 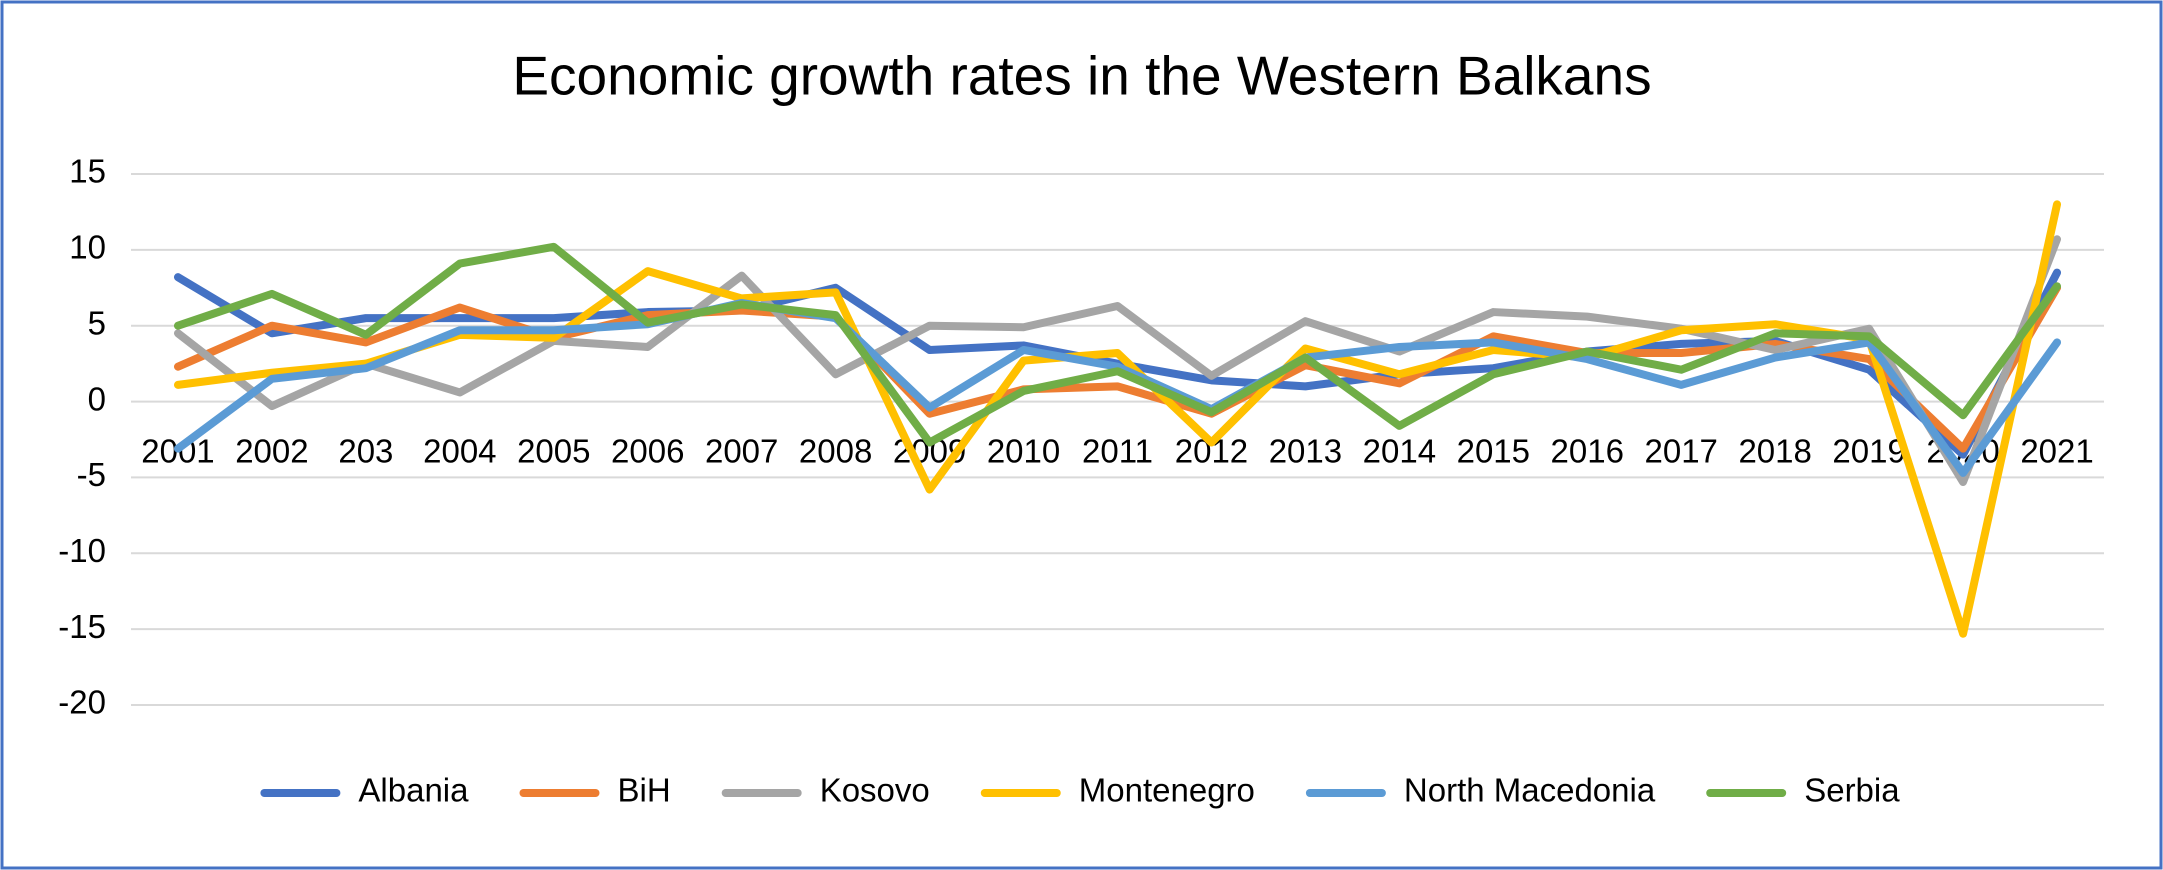 I want to click on x-tick-label: 2019, so click(x=1868, y=450).